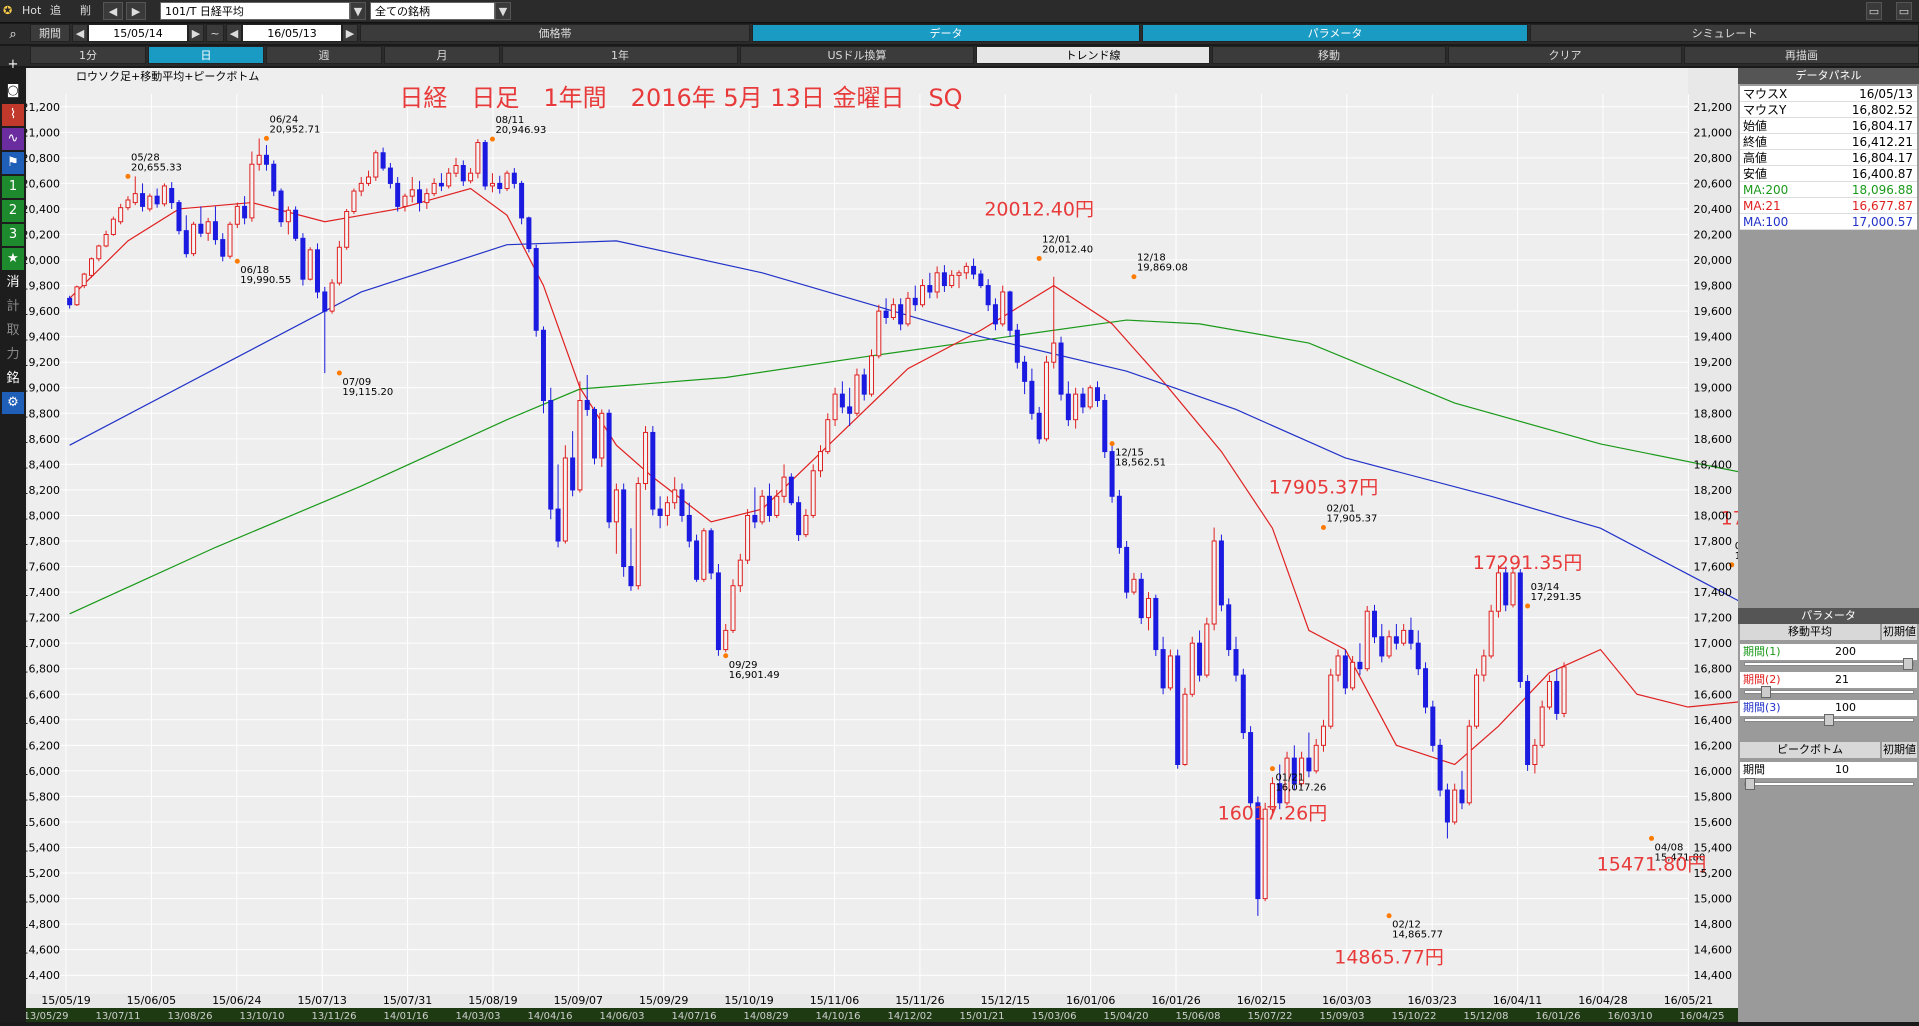  I want to click on span-week: 週, so click(324, 55).